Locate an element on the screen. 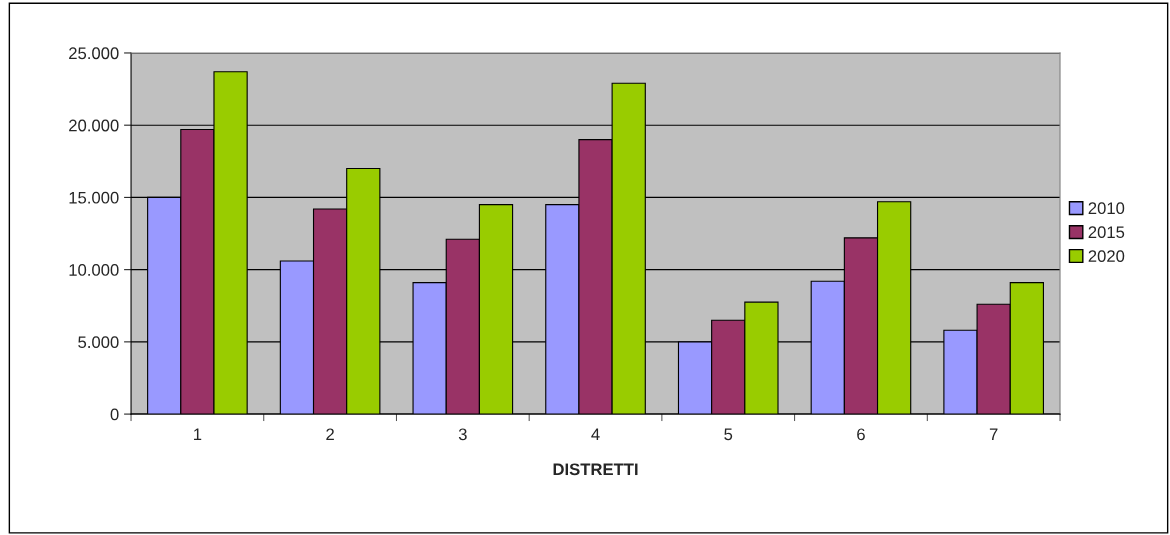 This screenshot has height=535, width=1170. x-tick-label: 5 is located at coordinates (728, 434).